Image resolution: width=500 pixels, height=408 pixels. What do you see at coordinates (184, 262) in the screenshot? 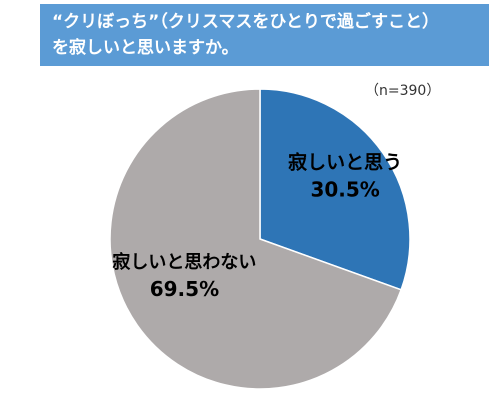
I see `slice-category-label-2: 寂しいと思わない` at bounding box center [184, 262].